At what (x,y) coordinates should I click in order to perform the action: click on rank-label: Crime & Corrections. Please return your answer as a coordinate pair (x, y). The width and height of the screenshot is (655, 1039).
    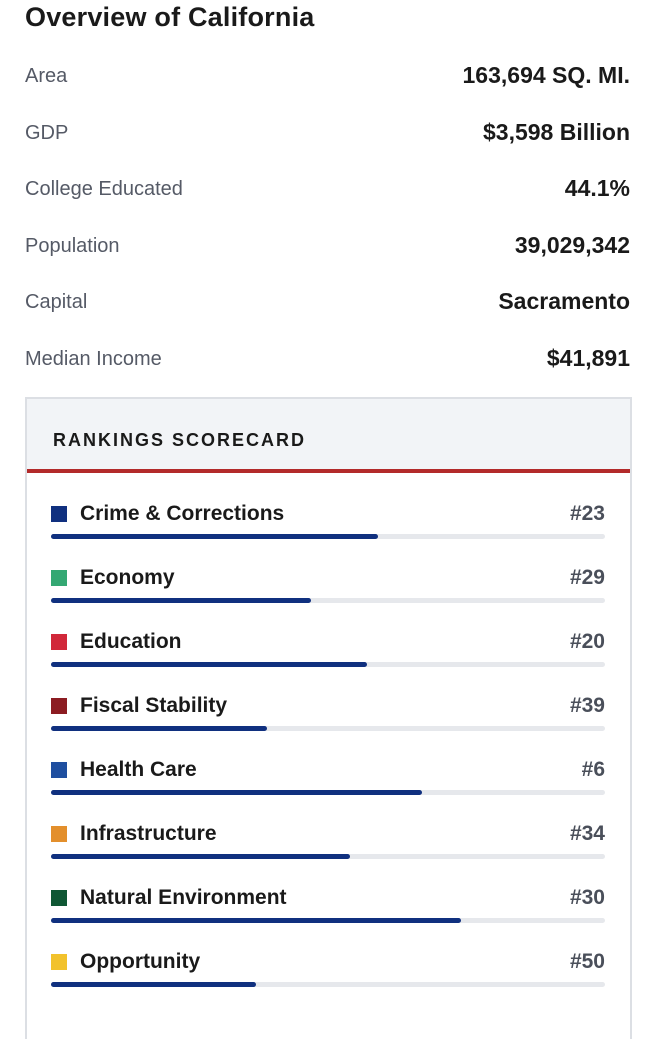
    Looking at the image, I should click on (182, 513).